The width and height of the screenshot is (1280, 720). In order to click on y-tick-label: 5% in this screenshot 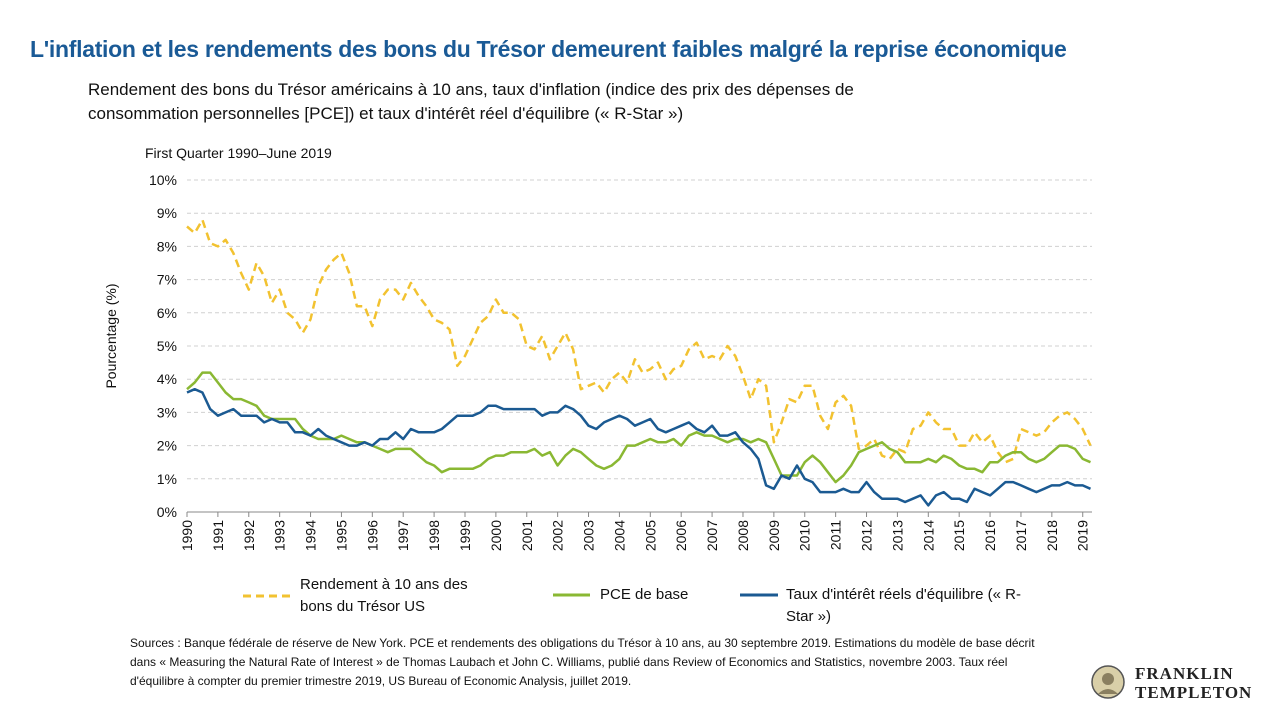, I will do `click(167, 346)`.